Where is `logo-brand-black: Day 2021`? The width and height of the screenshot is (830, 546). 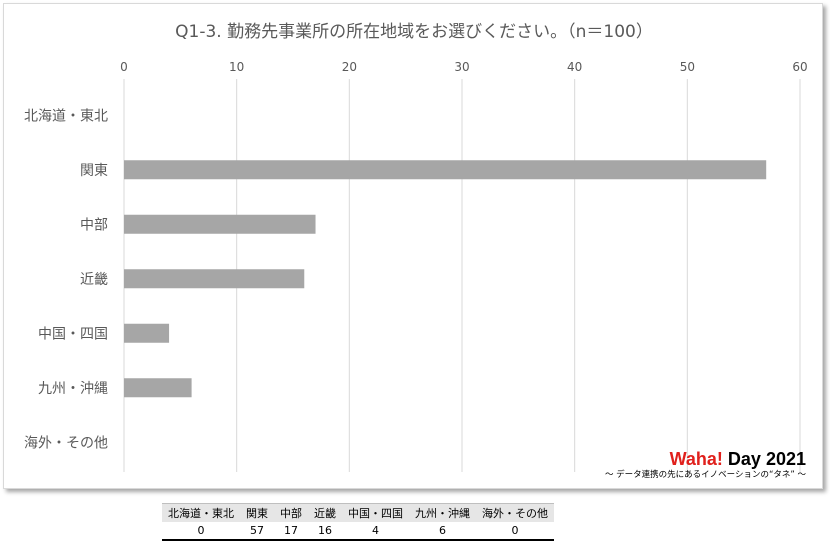 logo-brand-black: Day 2021 is located at coordinates (766, 459).